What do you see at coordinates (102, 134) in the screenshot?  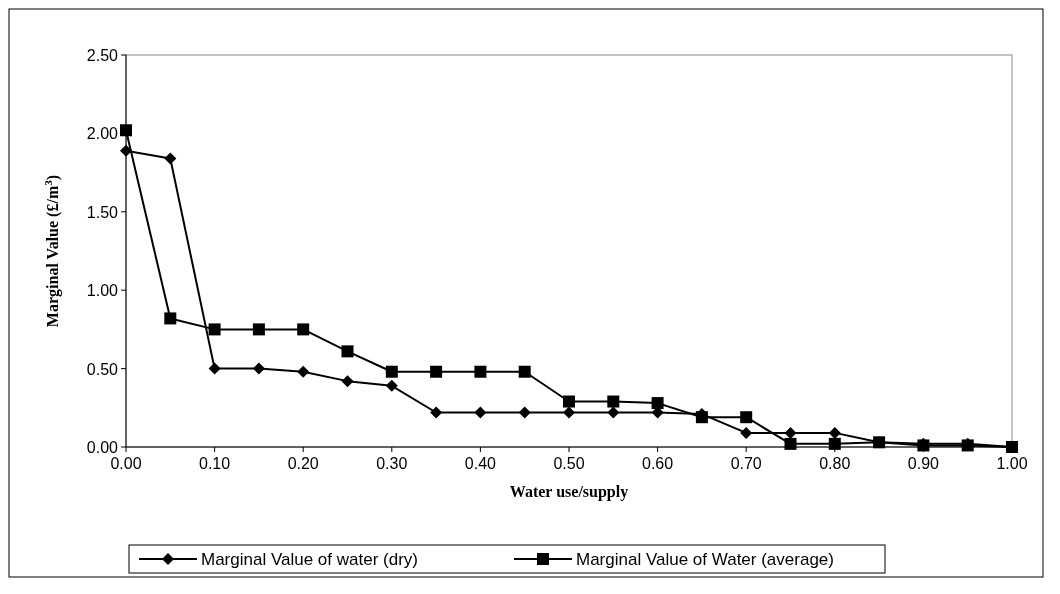 I see `y-tick-label: 2.00` at bounding box center [102, 134].